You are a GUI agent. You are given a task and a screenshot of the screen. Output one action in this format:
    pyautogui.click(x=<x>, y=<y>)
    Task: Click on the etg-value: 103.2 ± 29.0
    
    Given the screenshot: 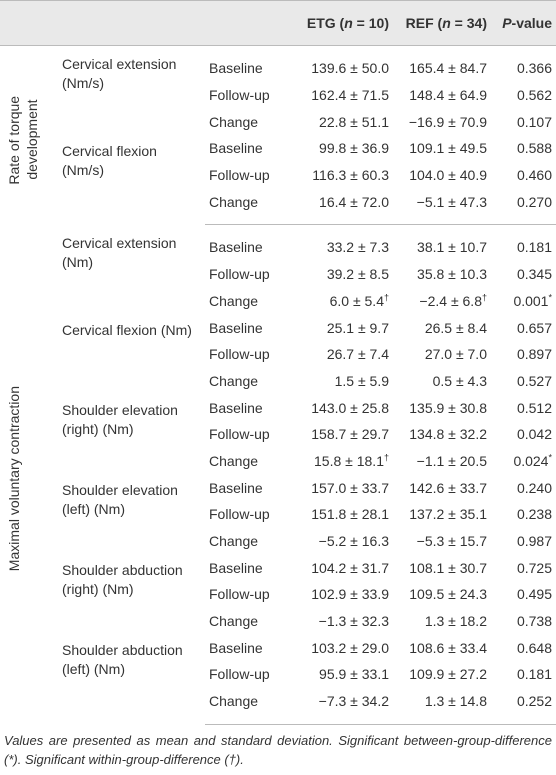 What is the action you would take?
    pyautogui.click(x=350, y=647)
    